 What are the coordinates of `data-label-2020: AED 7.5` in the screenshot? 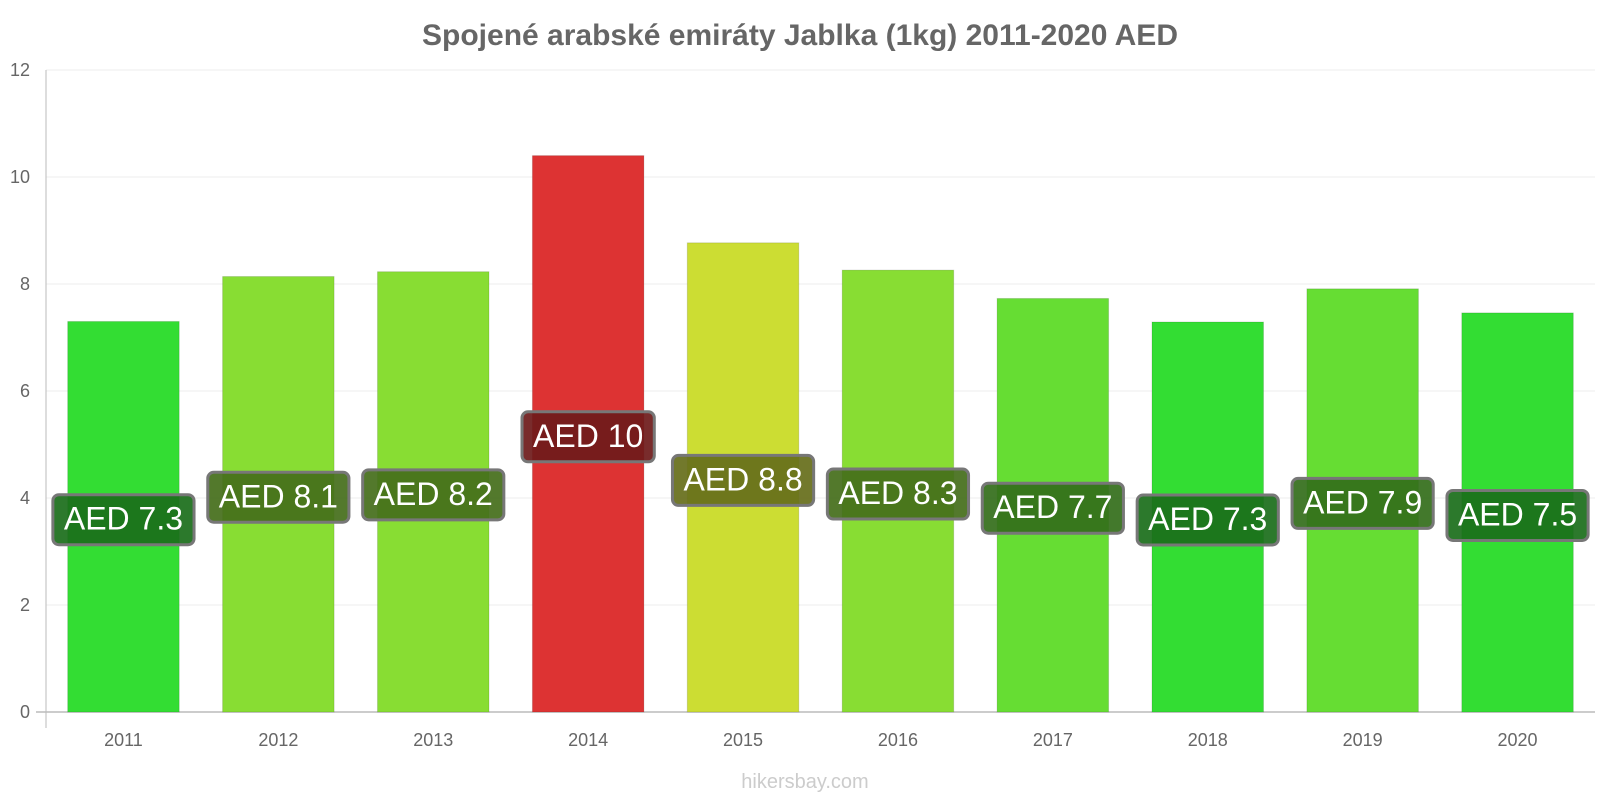 It's located at (1517, 515).